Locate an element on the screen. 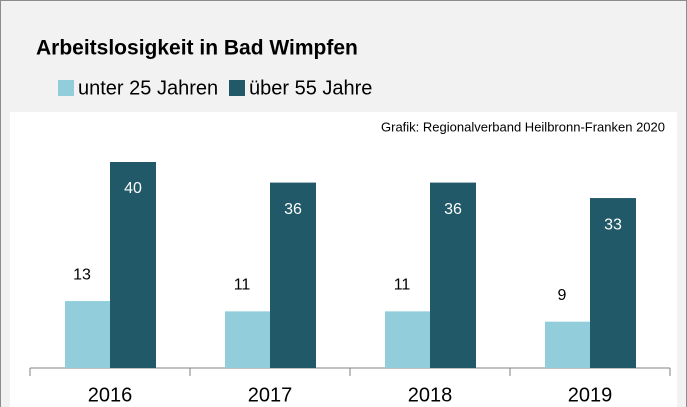 The height and width of the screenshot is (407, 687). x-tick-label: 2018 is located at coordinates (430, 395).